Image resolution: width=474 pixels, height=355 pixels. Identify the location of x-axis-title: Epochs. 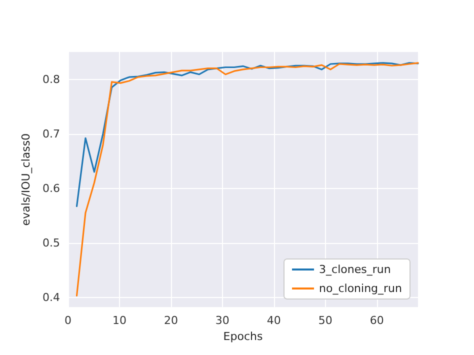
(243, 336).